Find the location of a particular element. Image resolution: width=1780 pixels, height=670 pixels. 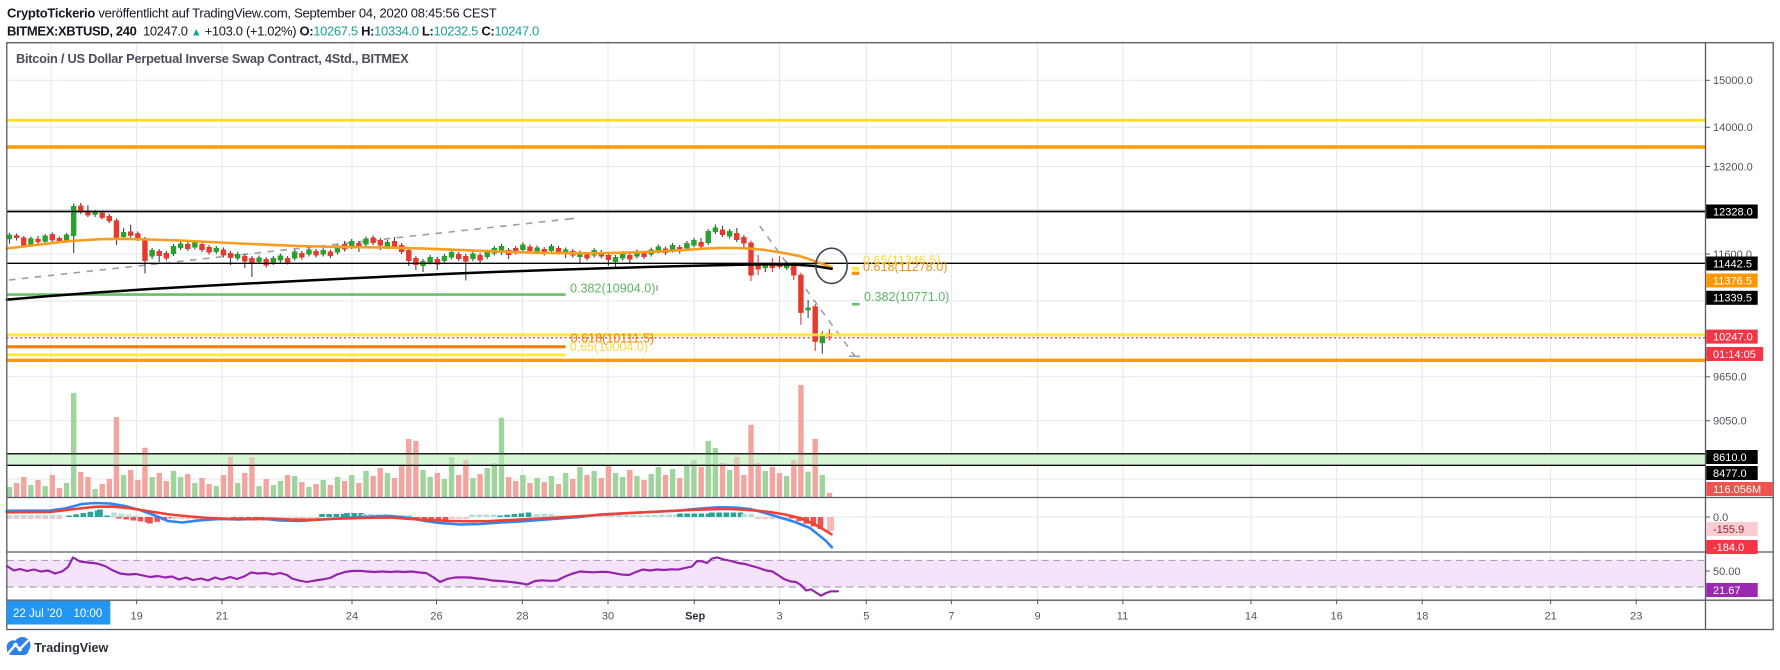

svg-text: 5 is located at coordinates (866, 617).